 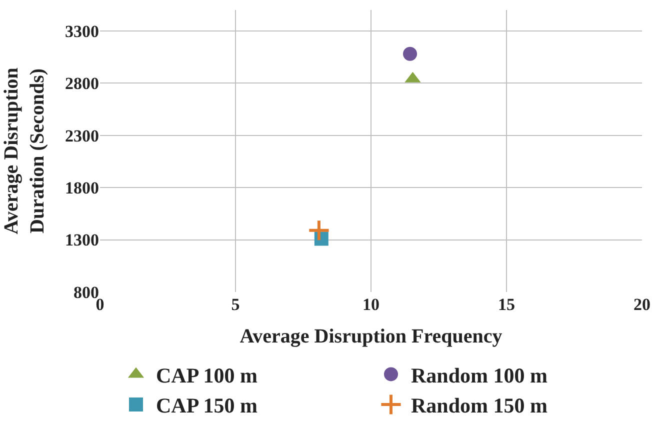 I want to click on x-tick-label: 20, so click(x=642, y=304).